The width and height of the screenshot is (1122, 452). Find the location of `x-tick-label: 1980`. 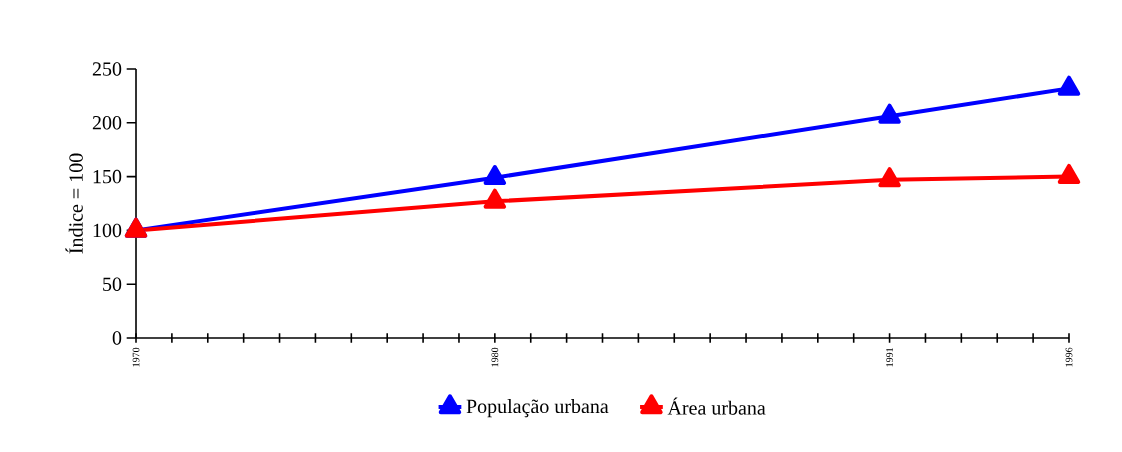

x-tick-label: 1980 is located at coordinates (495, 357).